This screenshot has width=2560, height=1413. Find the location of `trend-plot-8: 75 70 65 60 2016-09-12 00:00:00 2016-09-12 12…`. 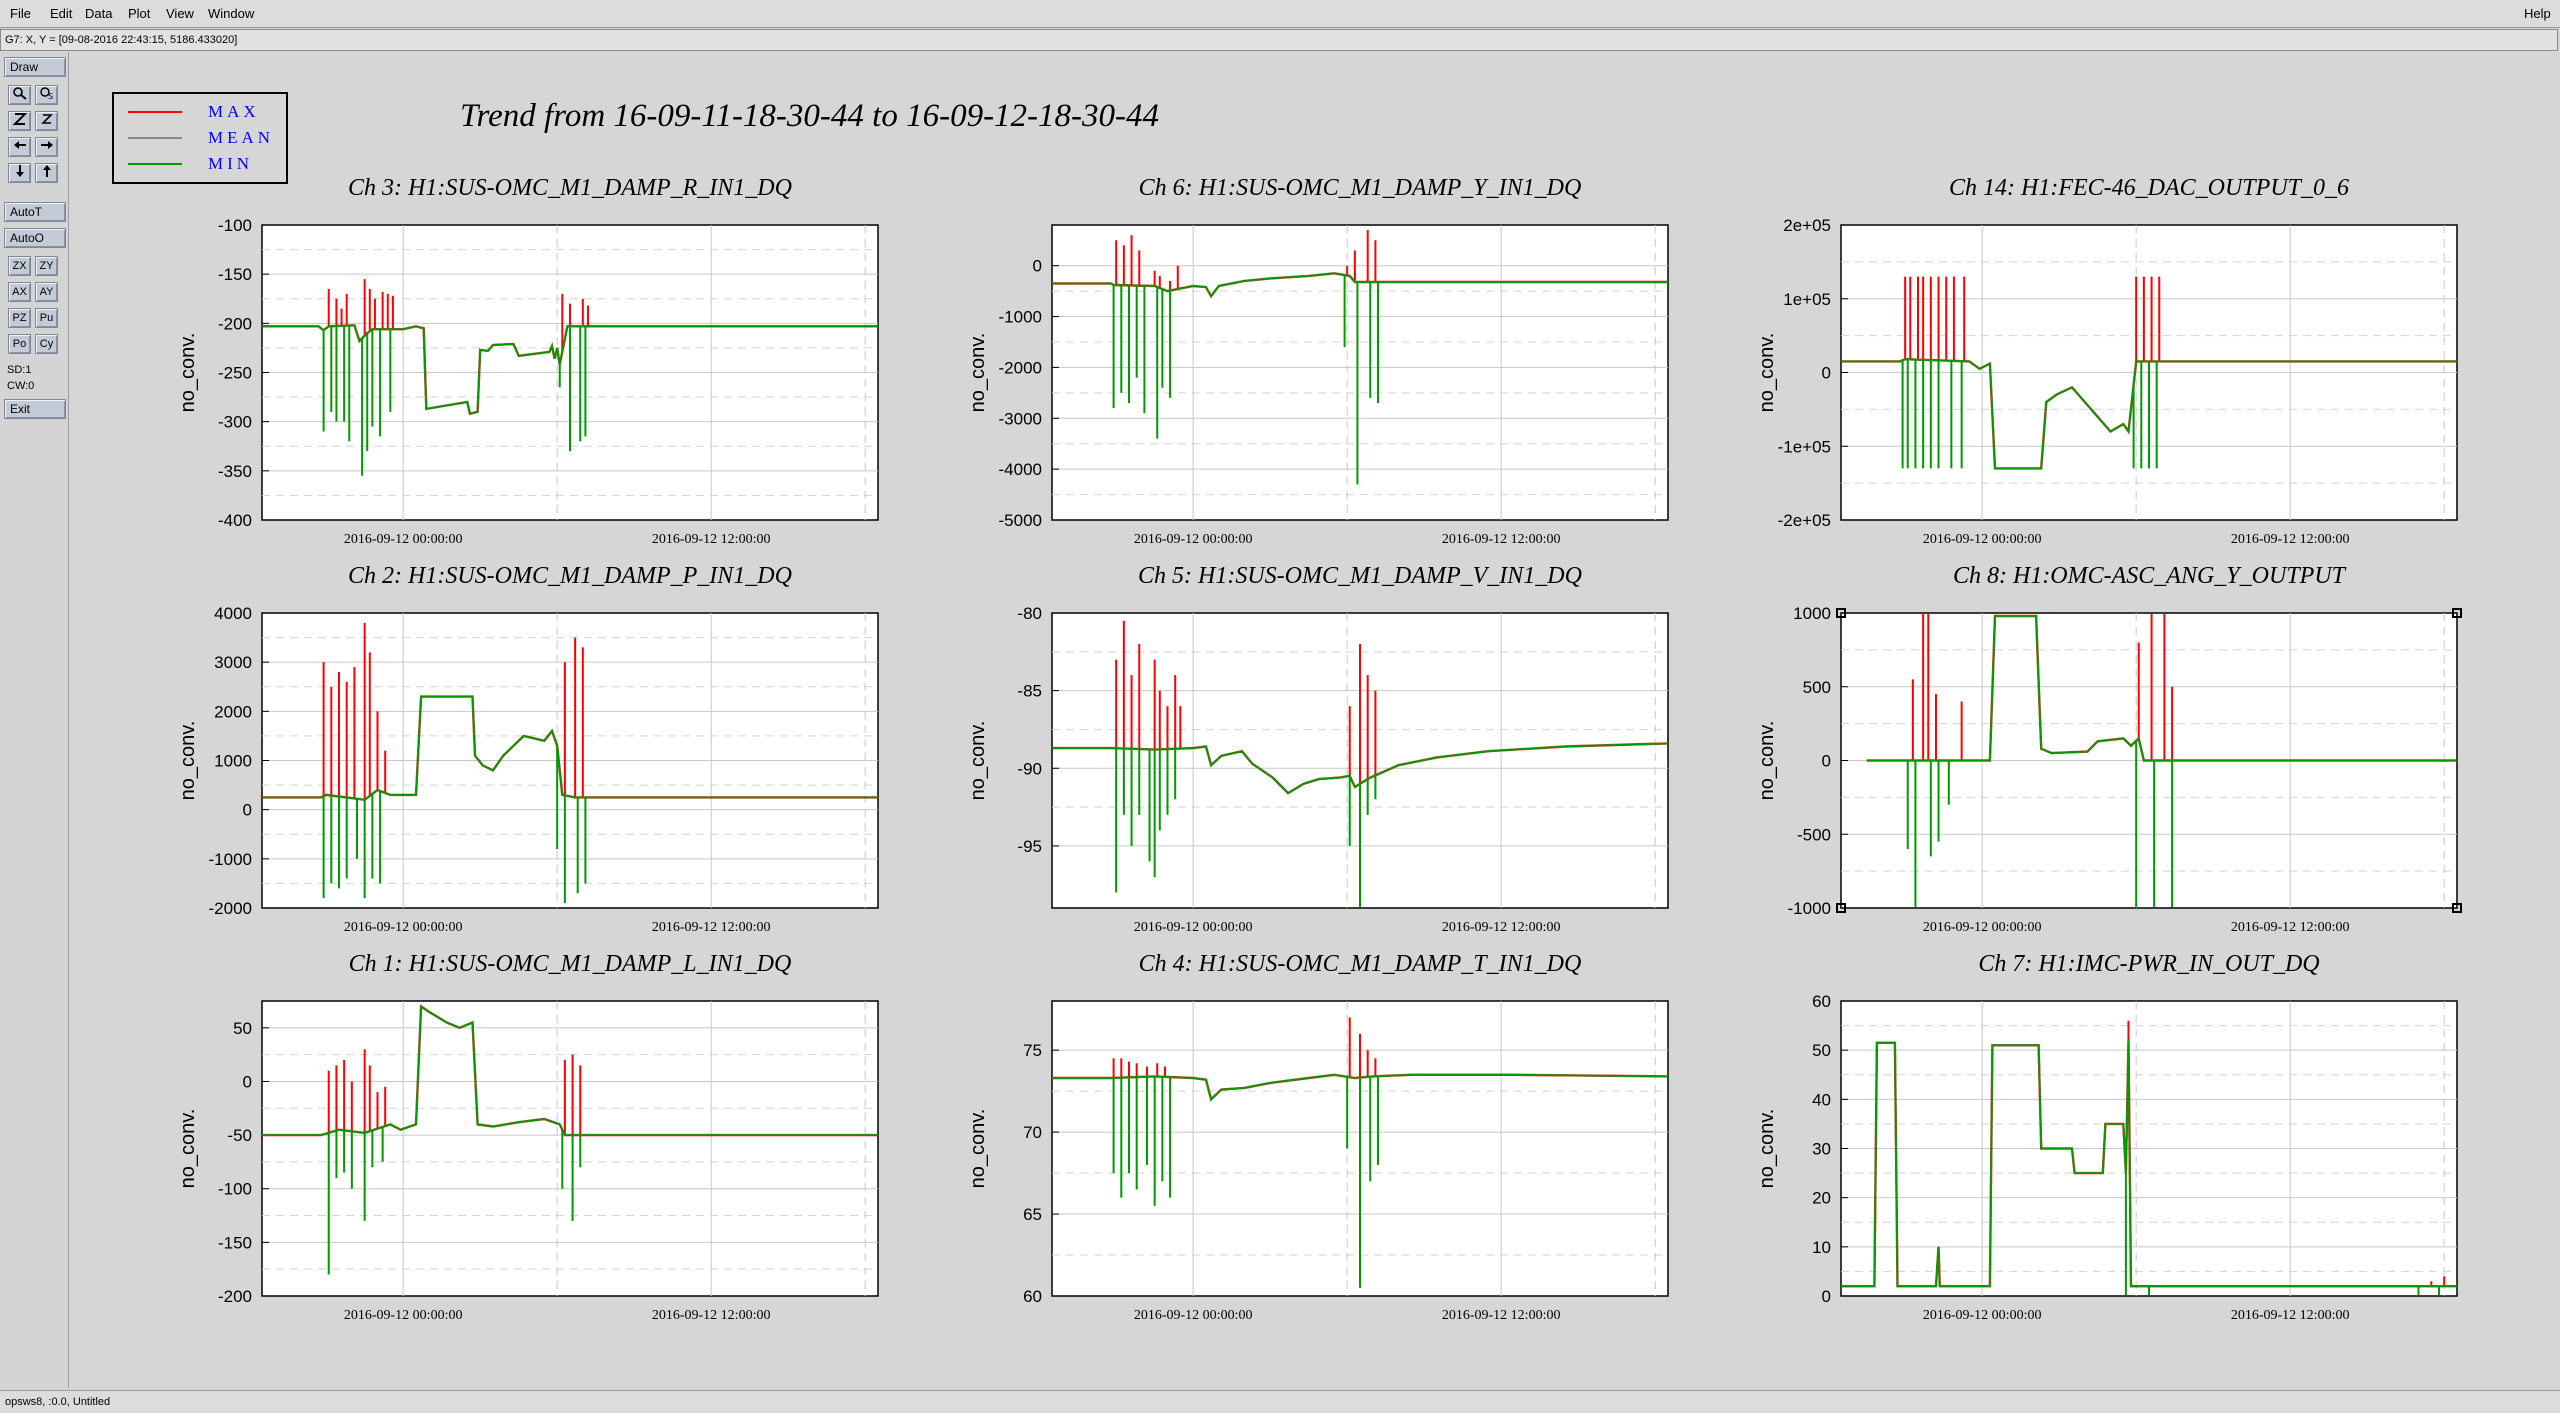

trend-plot-8: 75 70 65 60 2016-09-12 00:00:00 2016-09-12 12… is located at coordinates (1318, 1137).